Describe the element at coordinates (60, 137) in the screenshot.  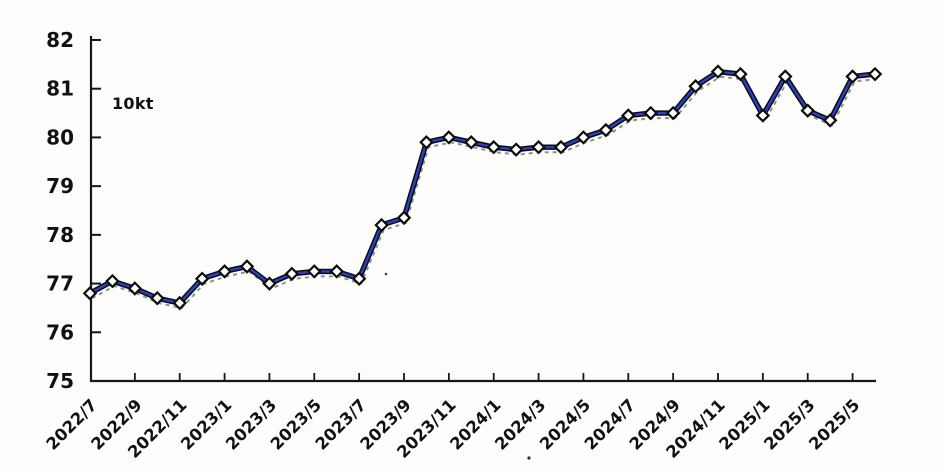
I see `y-axis-label: 80` at that location.